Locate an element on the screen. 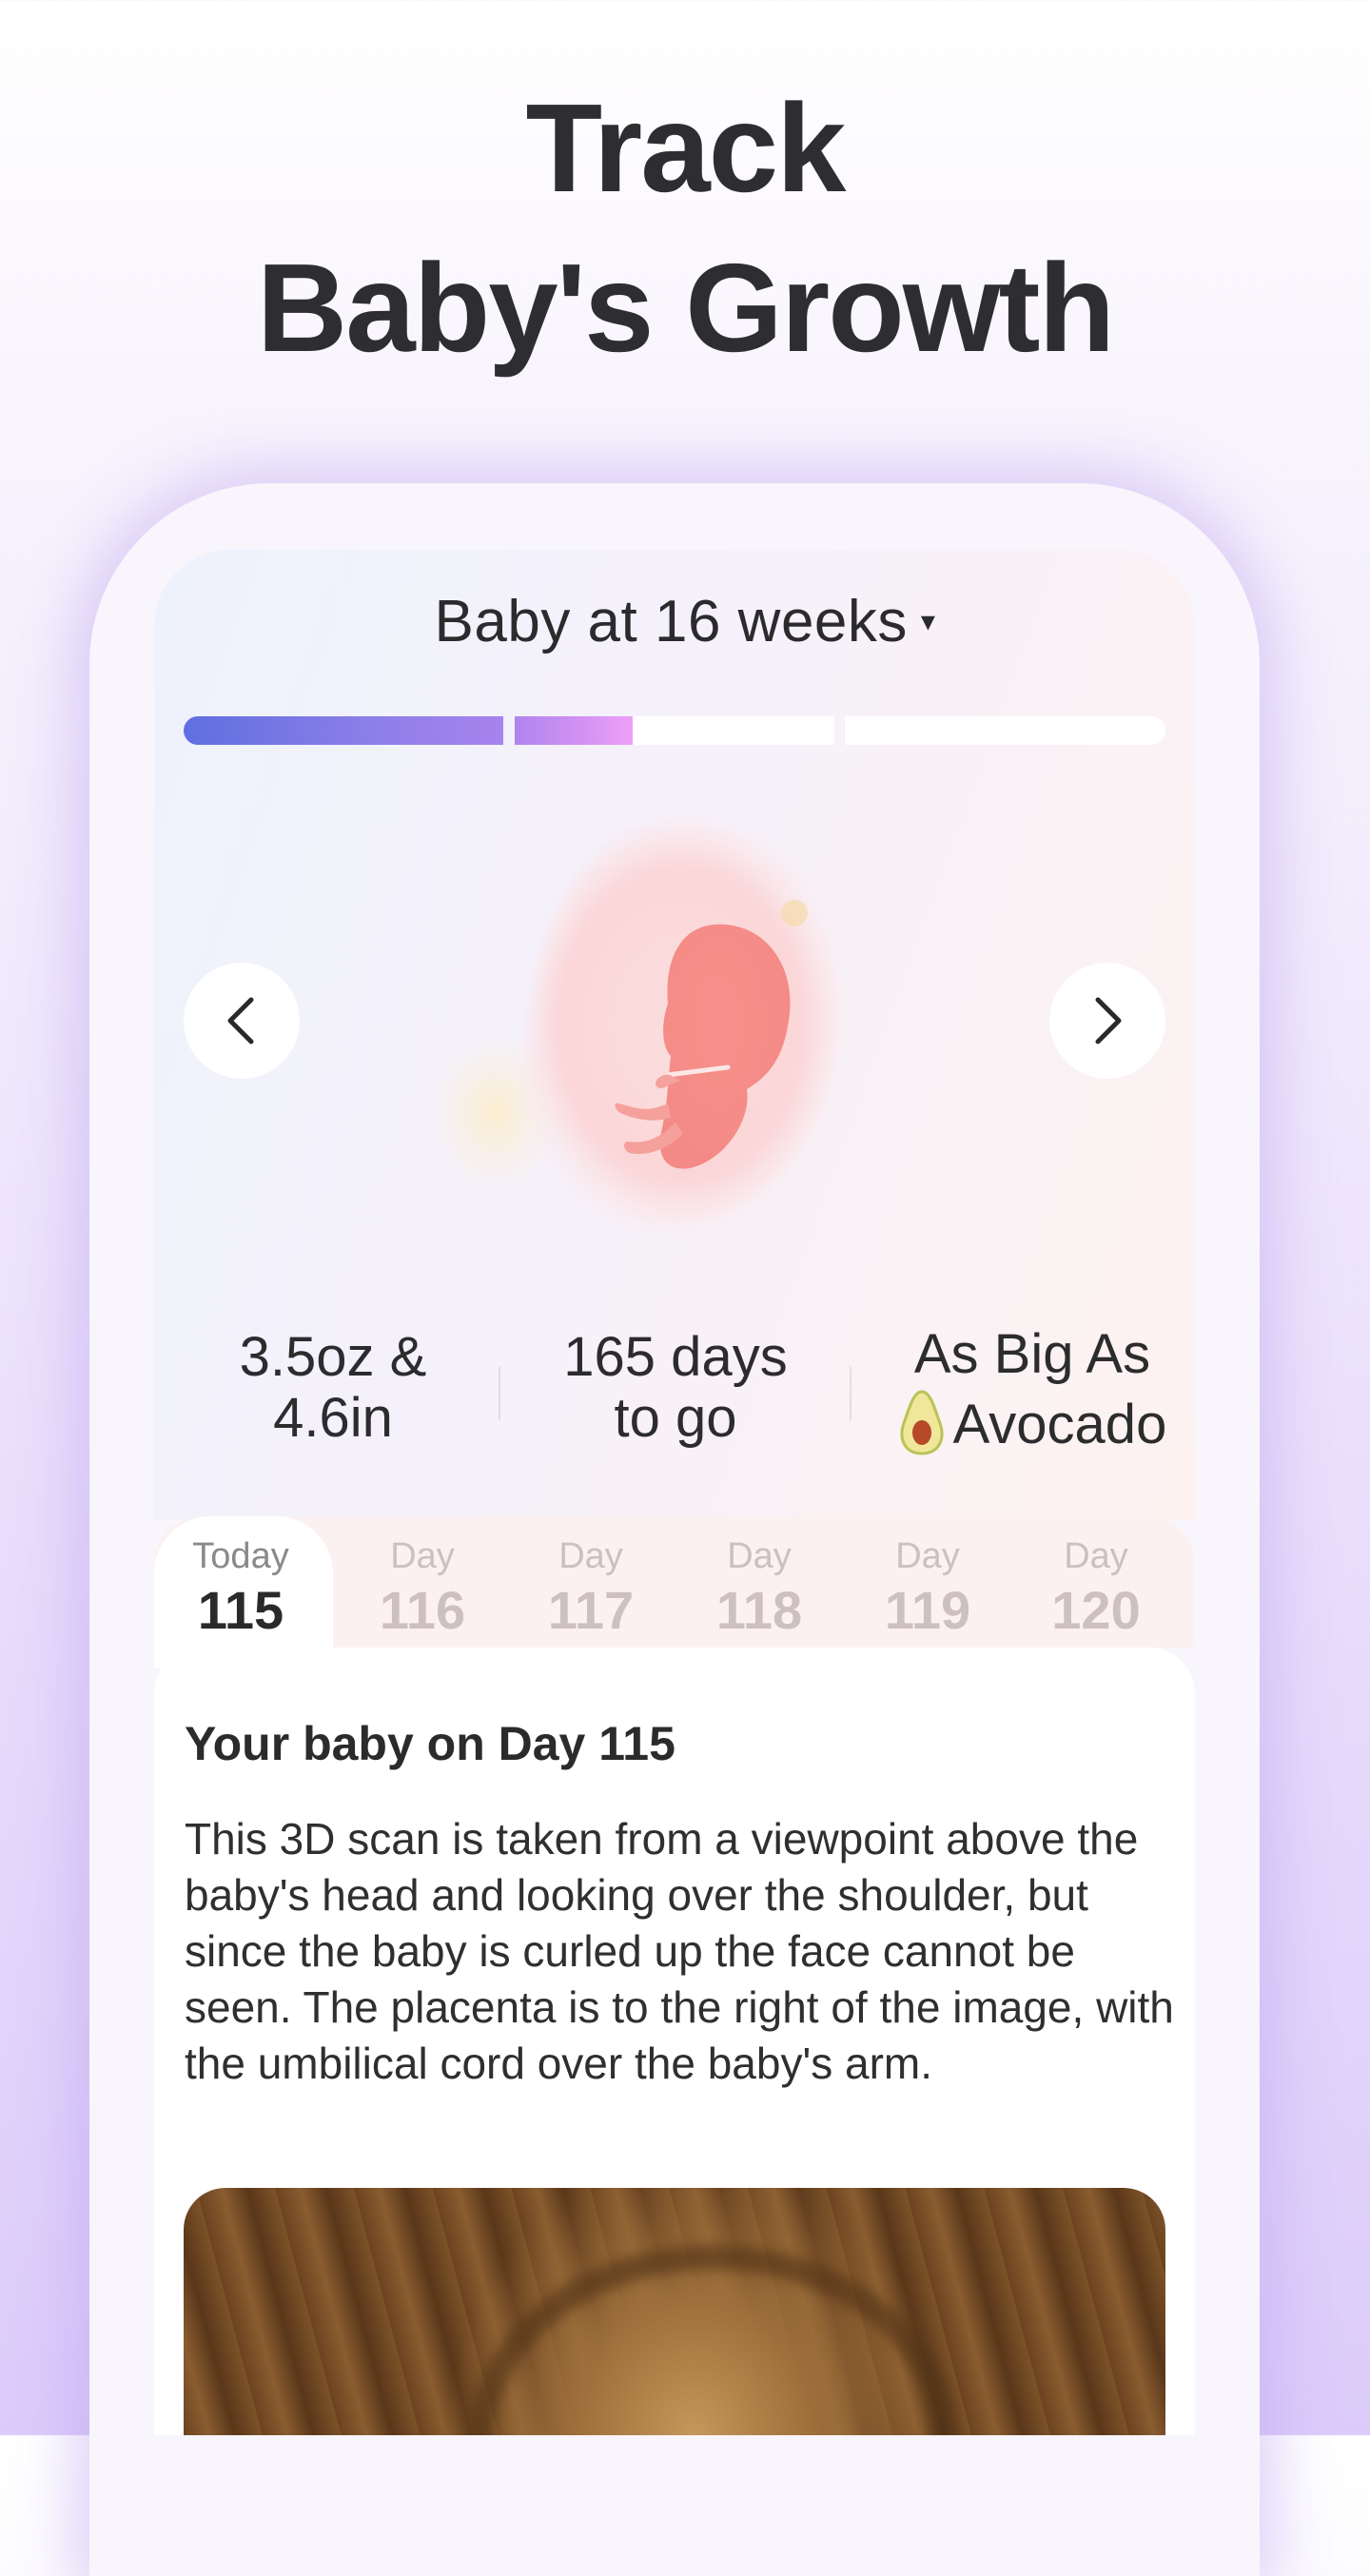 The height and width of the screenshot is (2576, 1370). days-to-go-stat: 165 days to go is located at coordinates (675, 1388).